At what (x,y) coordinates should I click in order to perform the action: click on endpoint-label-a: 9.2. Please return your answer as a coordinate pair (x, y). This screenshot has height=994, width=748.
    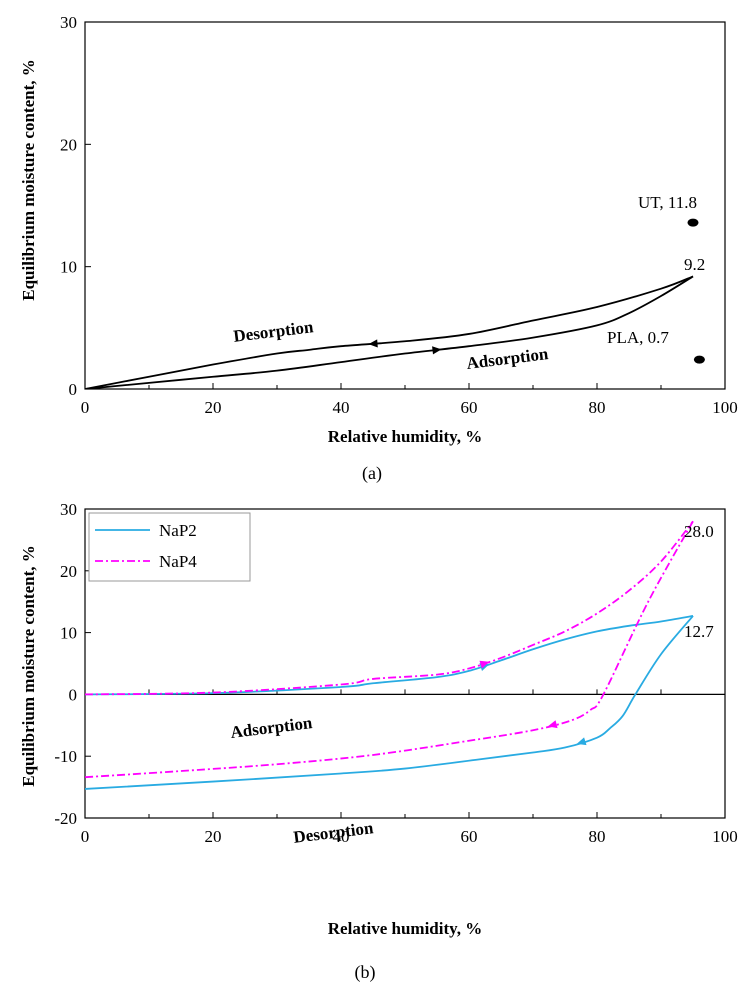
    Looking at the image, I should click on (694, 264).